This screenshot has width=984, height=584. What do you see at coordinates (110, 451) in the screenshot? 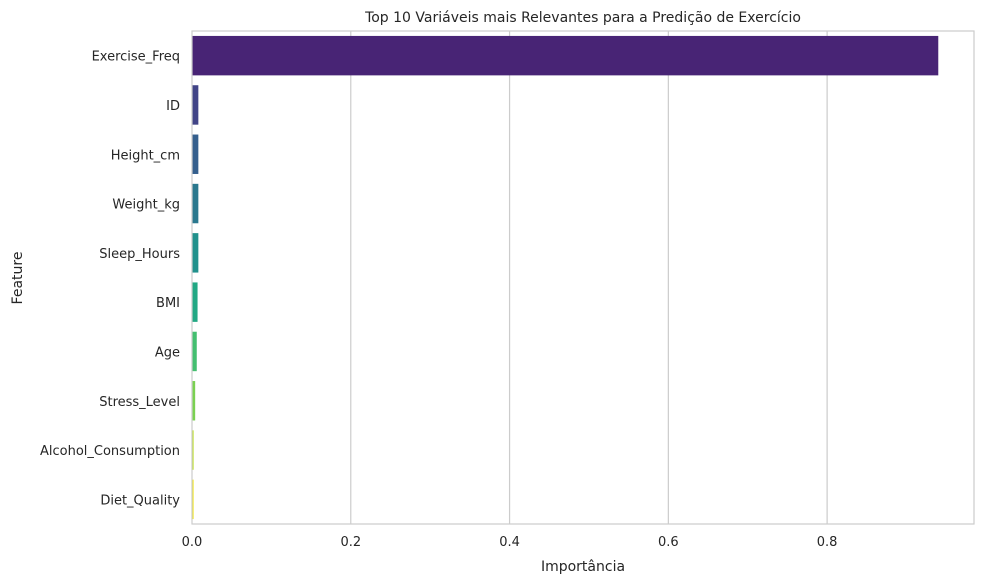
I see `y-tick-label: Alcohol_Consumption` at bounding box center [110, 451].